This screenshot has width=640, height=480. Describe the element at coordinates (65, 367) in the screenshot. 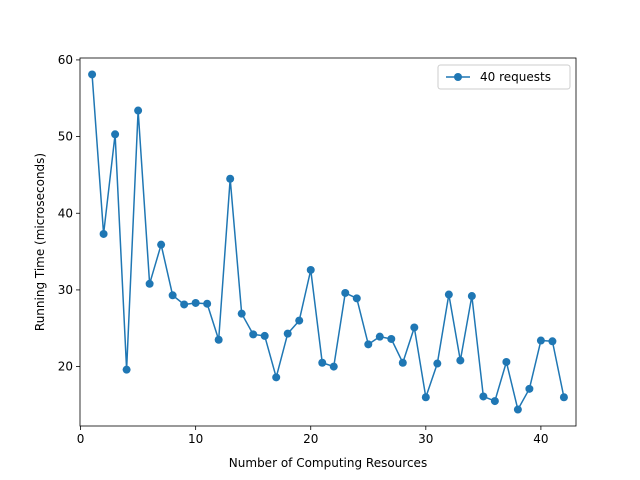

I see `y-tick-label: 20` at that location.